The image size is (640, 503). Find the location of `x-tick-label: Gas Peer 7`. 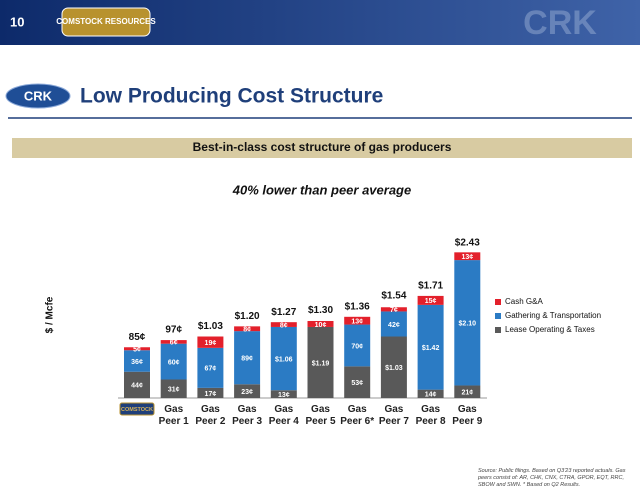

x-tick-label: Gas Peer 7 is located at coordinates (393, 415).